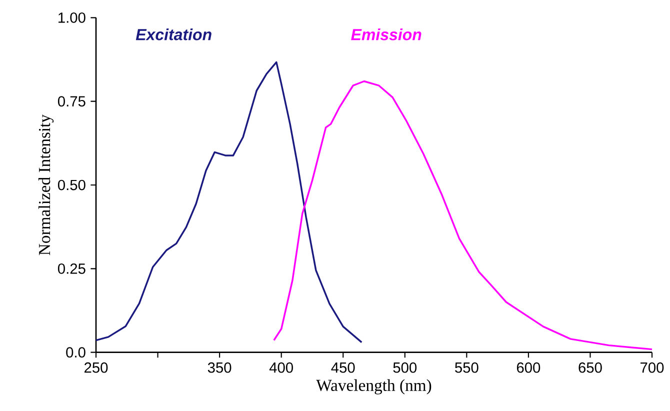 Image resolution: width=670 pixels, height=411 pixels. What do you see at coordinates (72, 268) in the screenshot?
I see `y-tick-label: 0.25` at bounding box center [72, 268].